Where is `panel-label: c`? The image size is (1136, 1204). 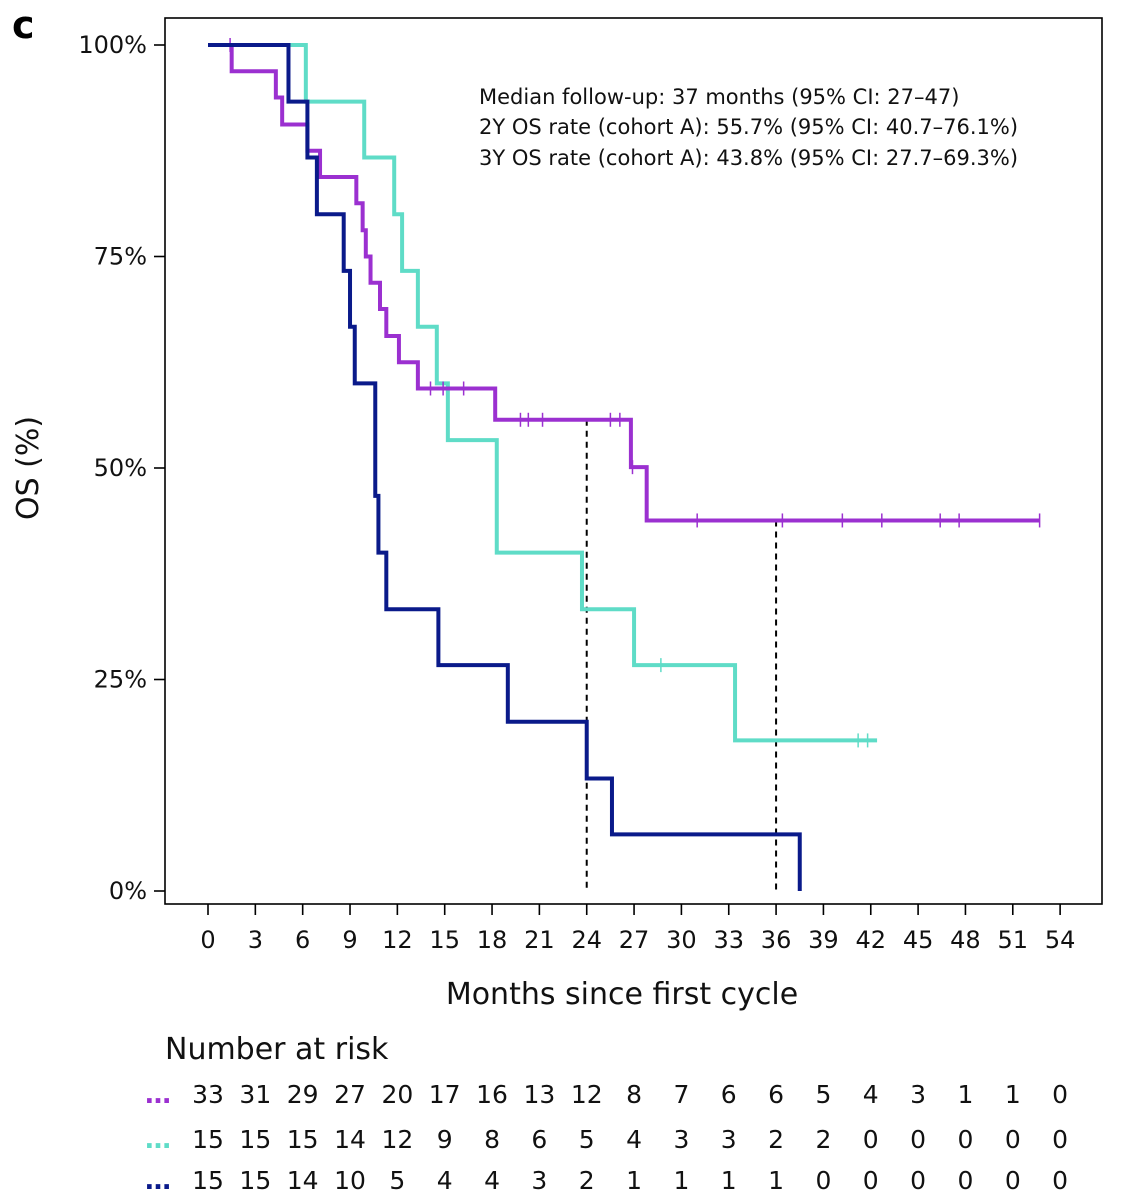
panel-label: c is located at coordinates (23, 25).